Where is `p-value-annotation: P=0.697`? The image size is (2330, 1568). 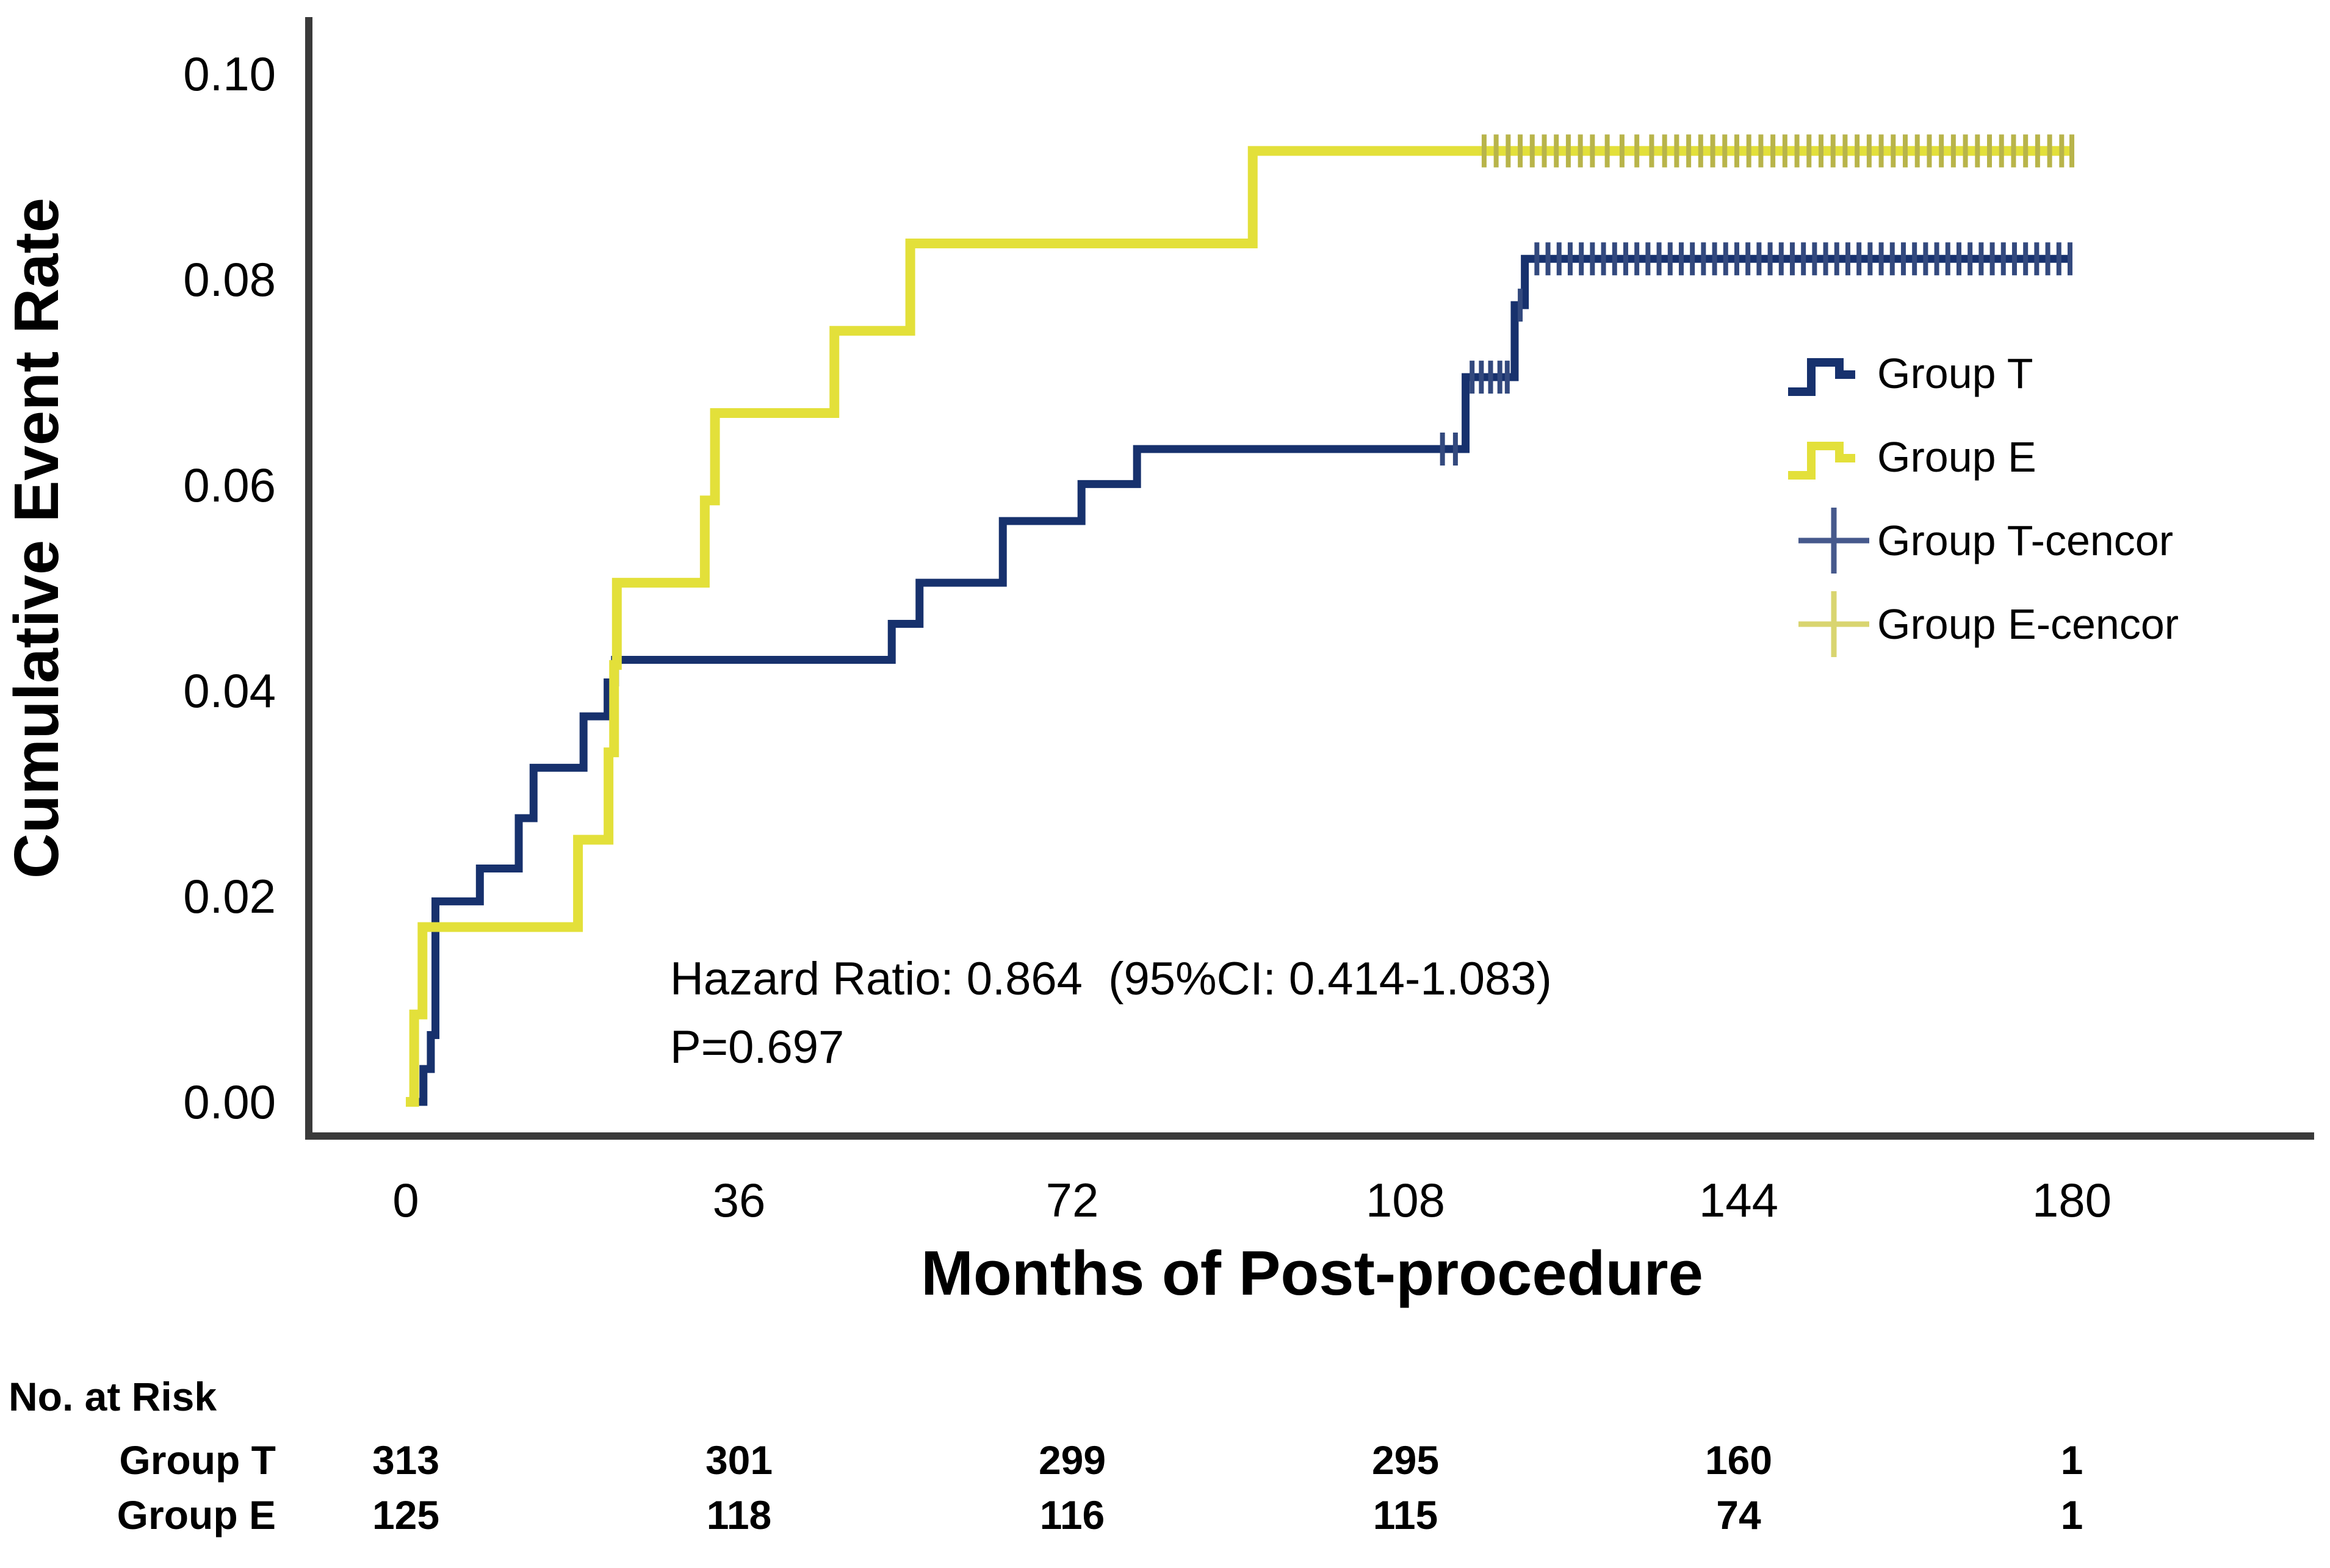
p-value-annotation: P=0.697 is located at coordinates (757, 1047).